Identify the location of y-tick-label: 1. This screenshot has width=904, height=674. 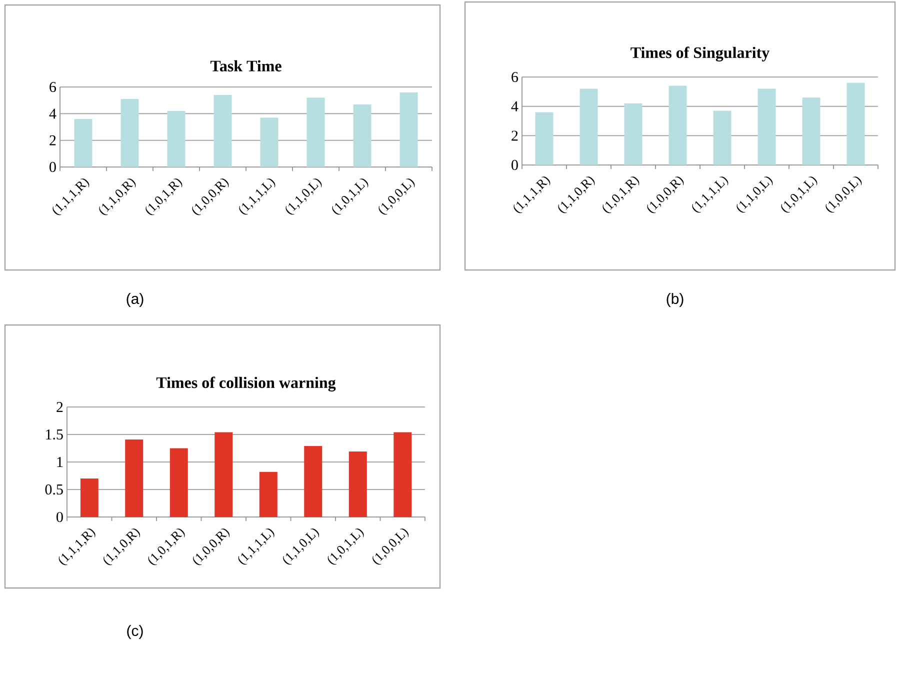
(60, 462).